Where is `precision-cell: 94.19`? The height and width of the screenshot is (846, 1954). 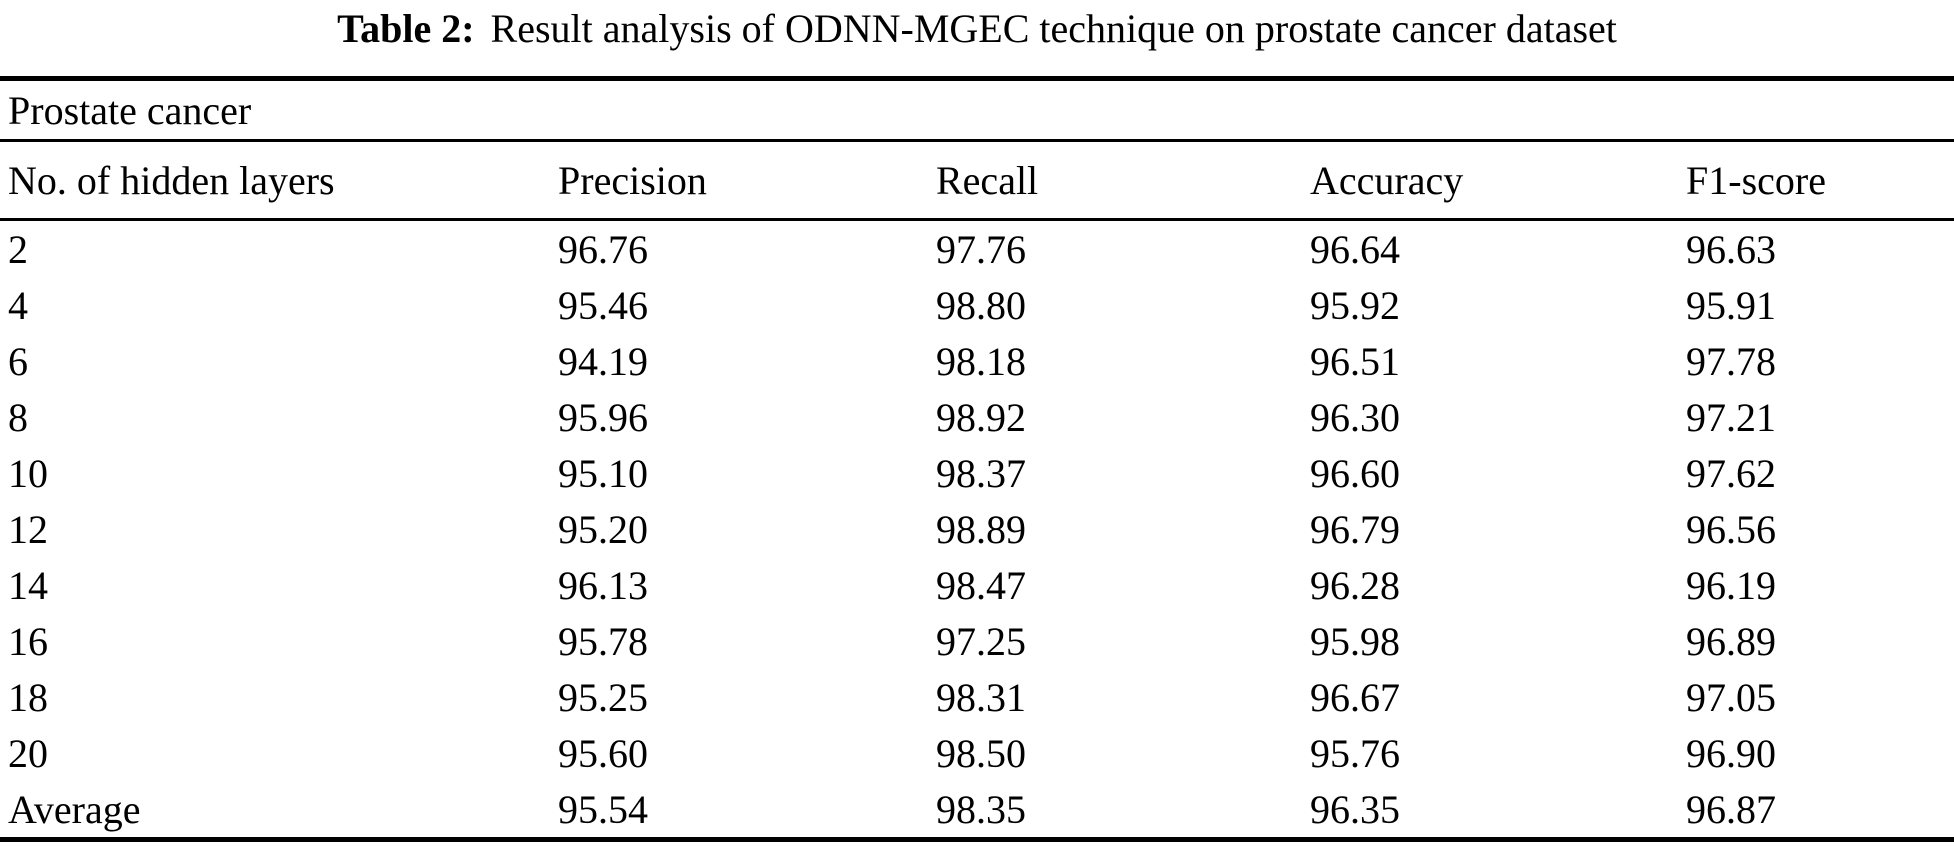 precision-cell: 94.19 is located at coordinates (603, 361).